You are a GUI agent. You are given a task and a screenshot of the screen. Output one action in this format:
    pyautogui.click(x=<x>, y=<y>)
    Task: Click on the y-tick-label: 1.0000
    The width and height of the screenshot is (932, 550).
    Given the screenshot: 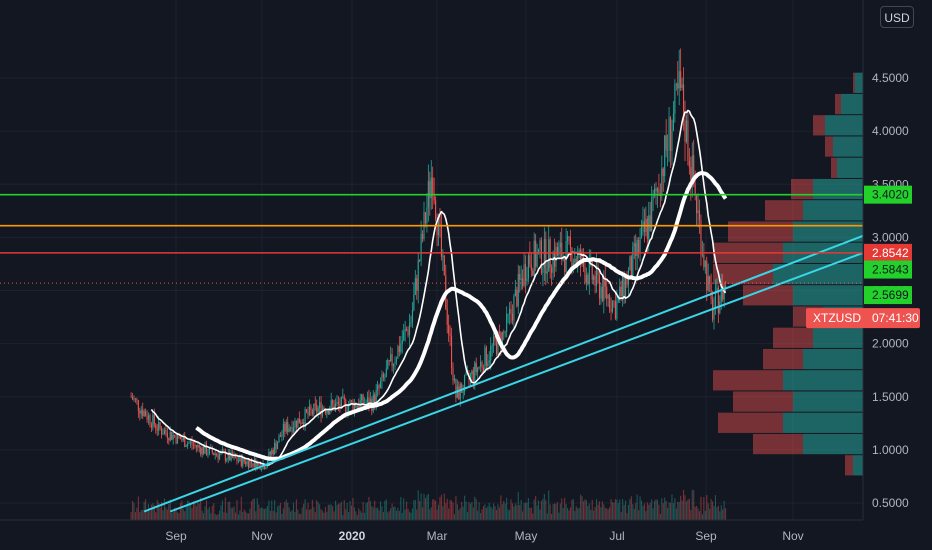 What is the action you would take?
    pyautogui.click(x=890, y=450)
    